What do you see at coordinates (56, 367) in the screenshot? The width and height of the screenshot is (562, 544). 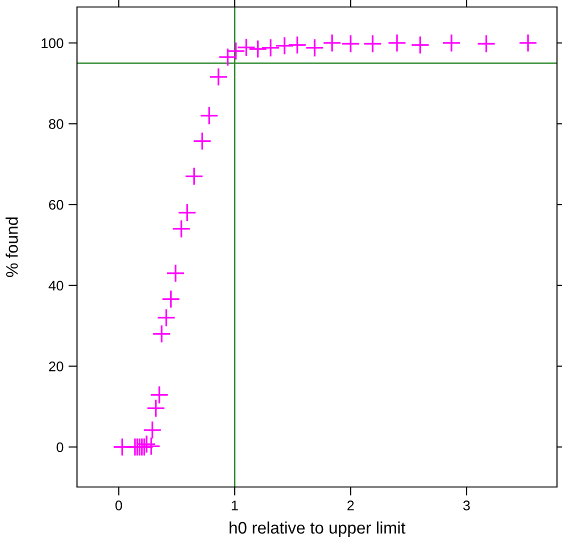 I see `y-tick-label: 20` at bounding box center [56, 367].